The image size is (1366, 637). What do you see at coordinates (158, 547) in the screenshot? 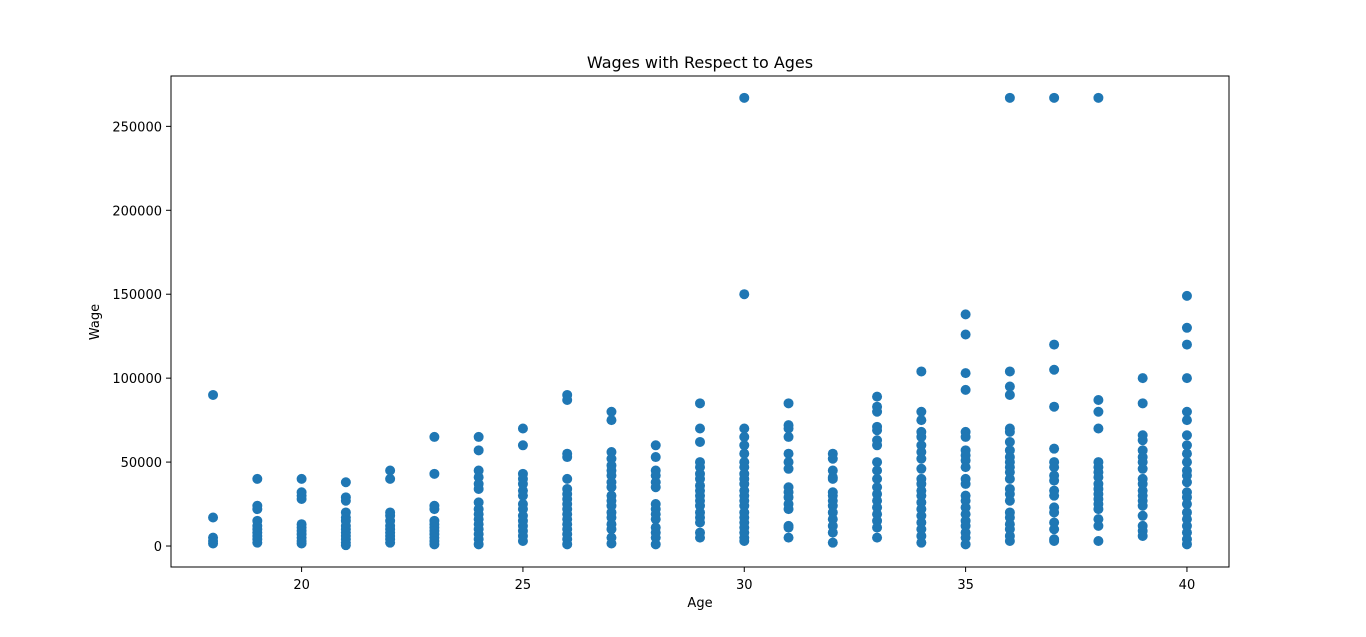
I see `y-tick-label: 0` at bounding box center [158, 547].